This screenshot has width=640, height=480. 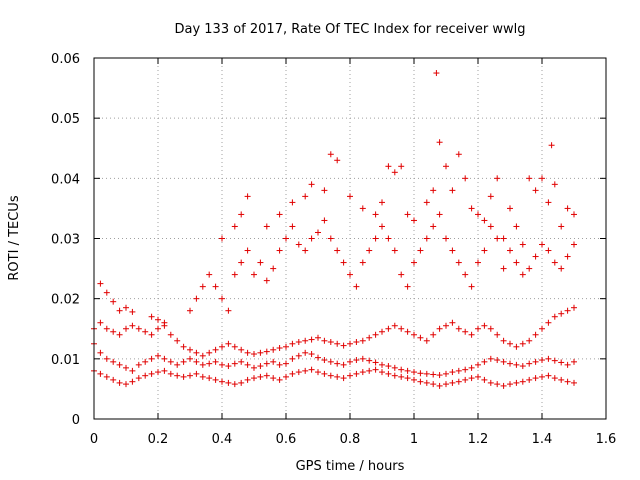 What do you see at coordinates (65, 360) in the screenshot?
I see `y-tick-label: 0.01` at bounding box center [65, 360].